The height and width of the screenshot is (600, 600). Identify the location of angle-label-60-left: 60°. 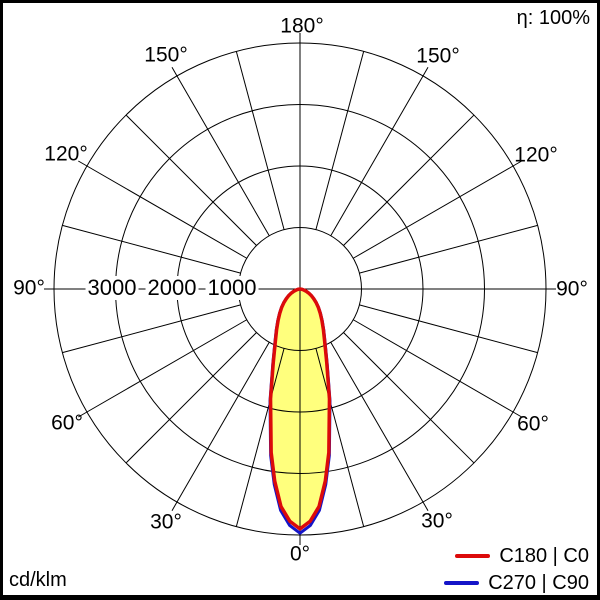
(67, 423).